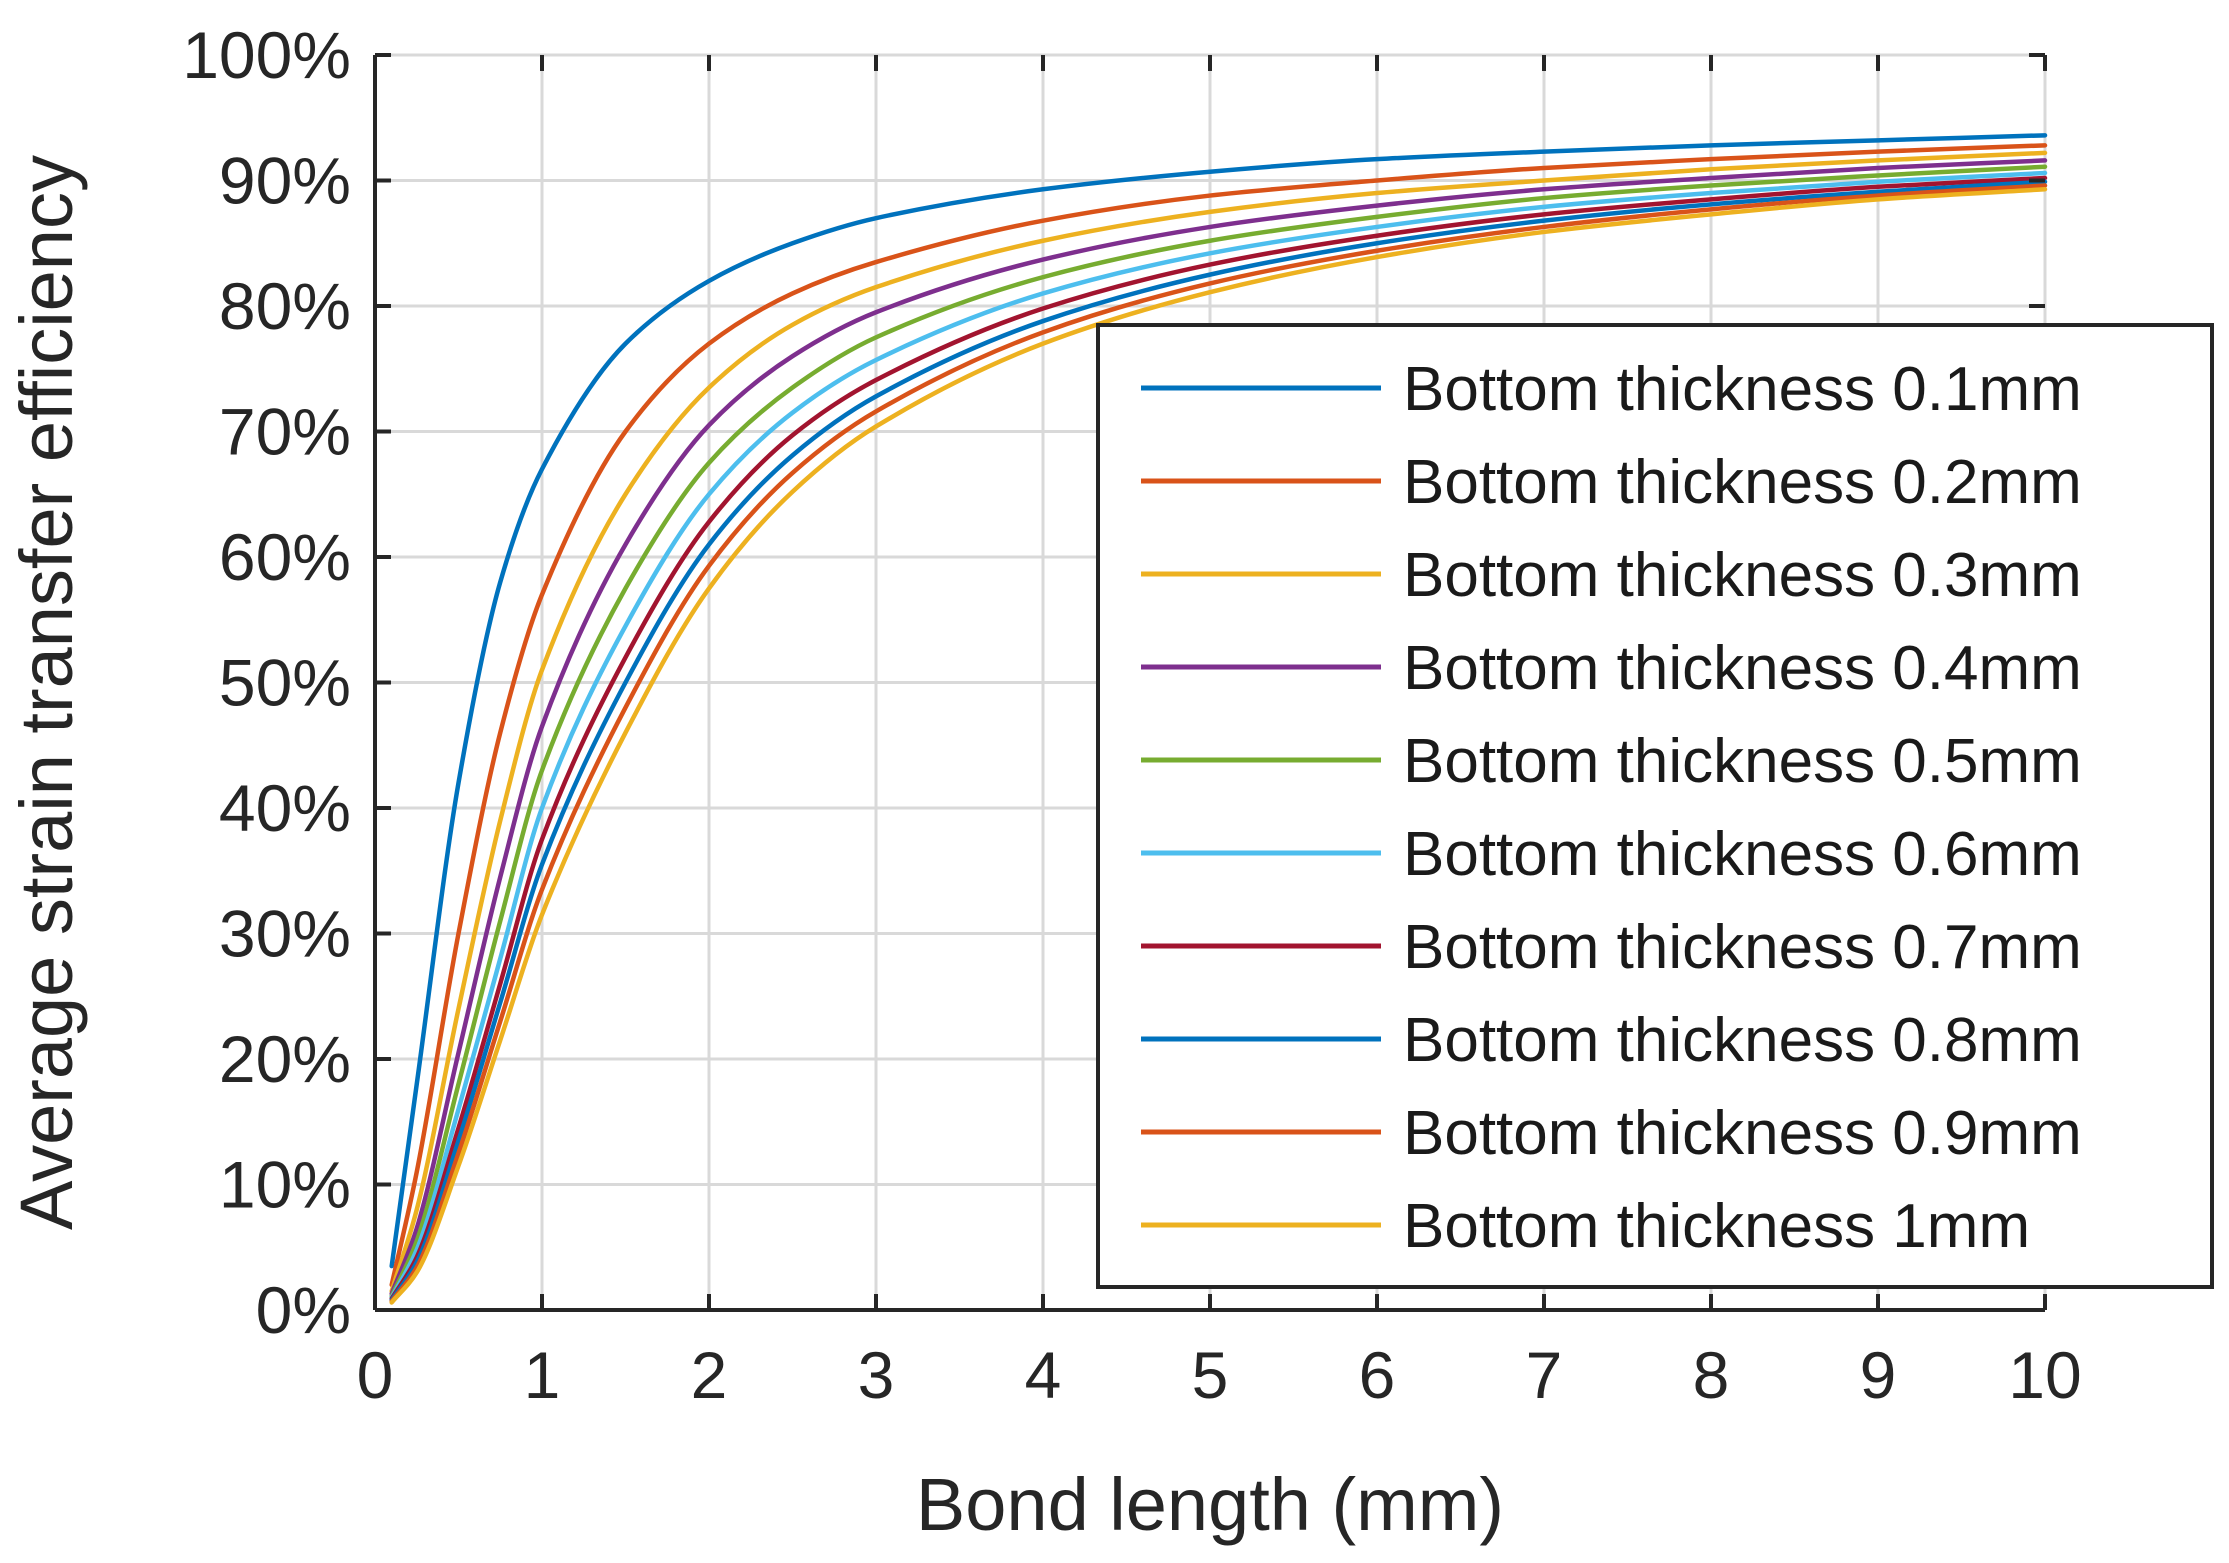  I want to click on x-tick-label: 8, so click(1711, 1375).